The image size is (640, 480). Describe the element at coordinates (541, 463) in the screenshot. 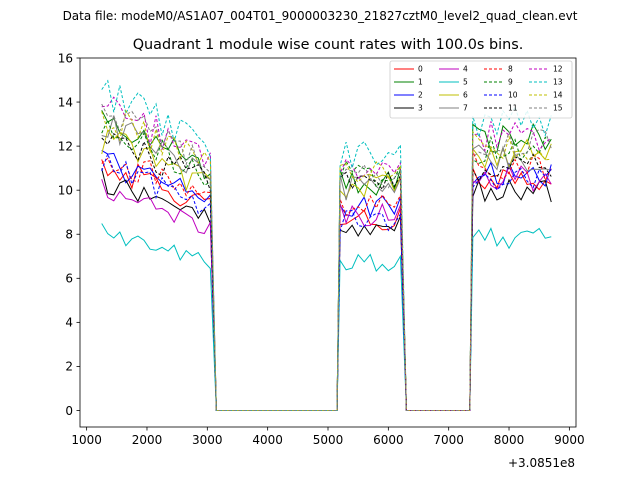

I see `x-axis-offset-label: +3.0851e8` at that location.